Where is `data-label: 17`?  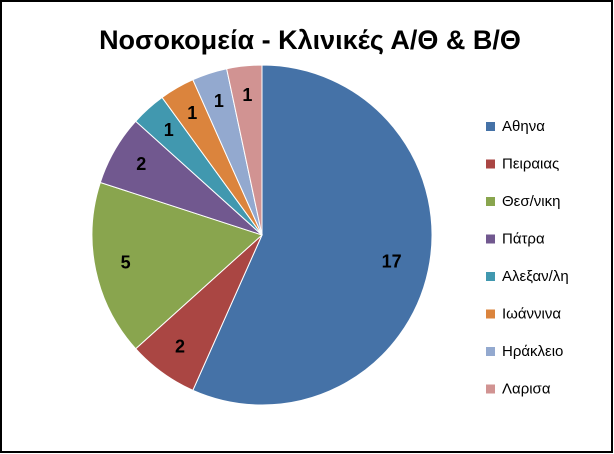
data-label: 17 is located at coordinates (392, 261).